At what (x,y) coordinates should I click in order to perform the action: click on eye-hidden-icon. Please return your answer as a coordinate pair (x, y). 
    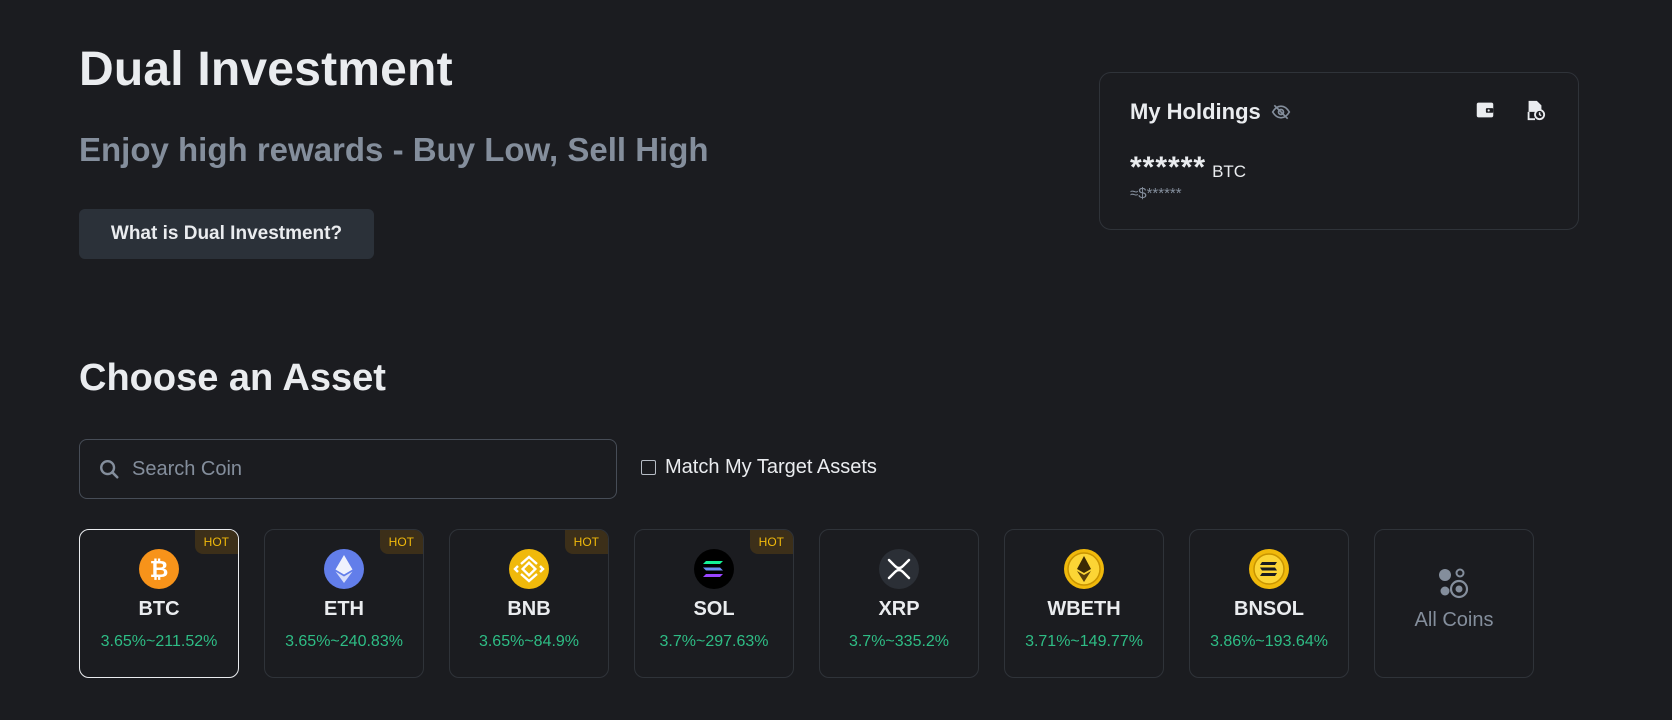
    Looking at the image, I should click on (1281, 112).